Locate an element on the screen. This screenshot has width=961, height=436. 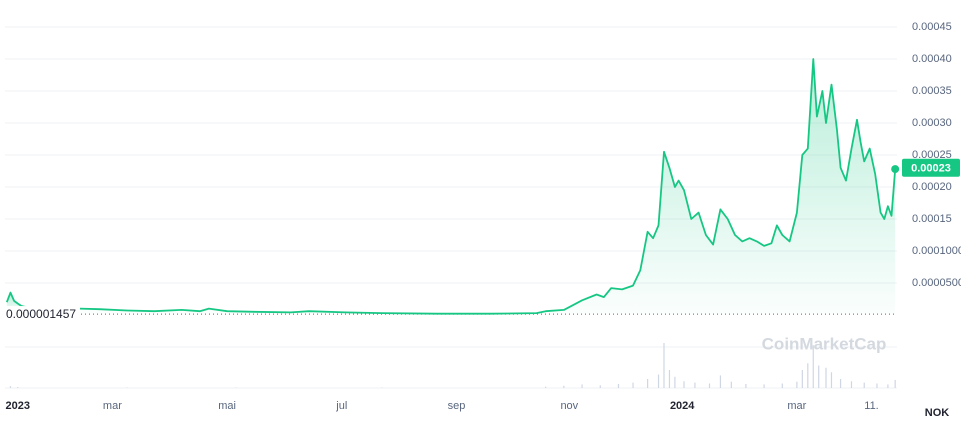
last-point is located at coordinates (895, 169).